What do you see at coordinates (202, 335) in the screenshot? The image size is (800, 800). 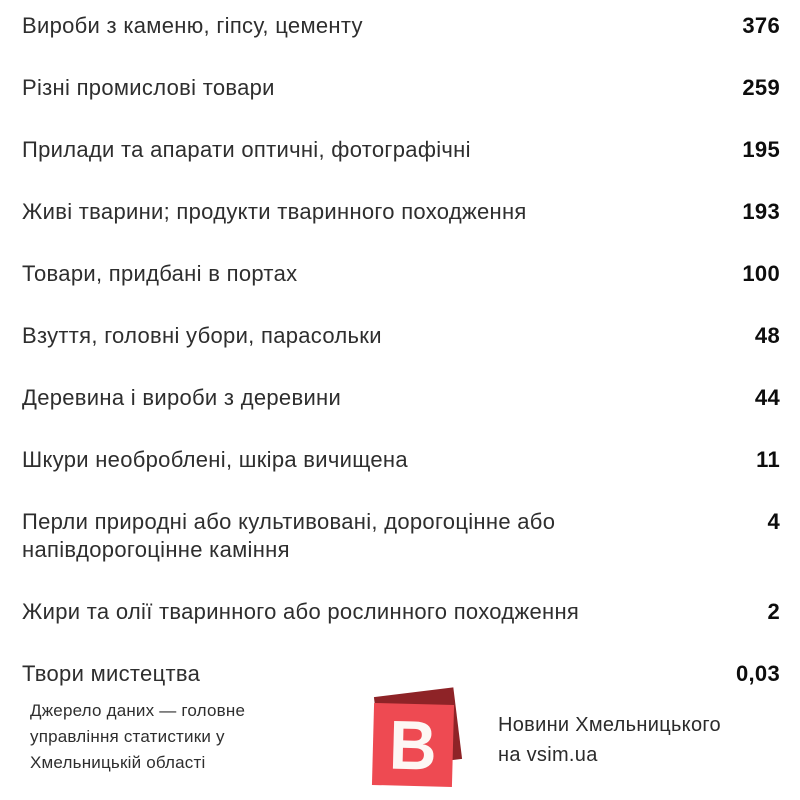 I see `category-label: Взуття, головні убори, парасольки` at bounding box center [202, 335].